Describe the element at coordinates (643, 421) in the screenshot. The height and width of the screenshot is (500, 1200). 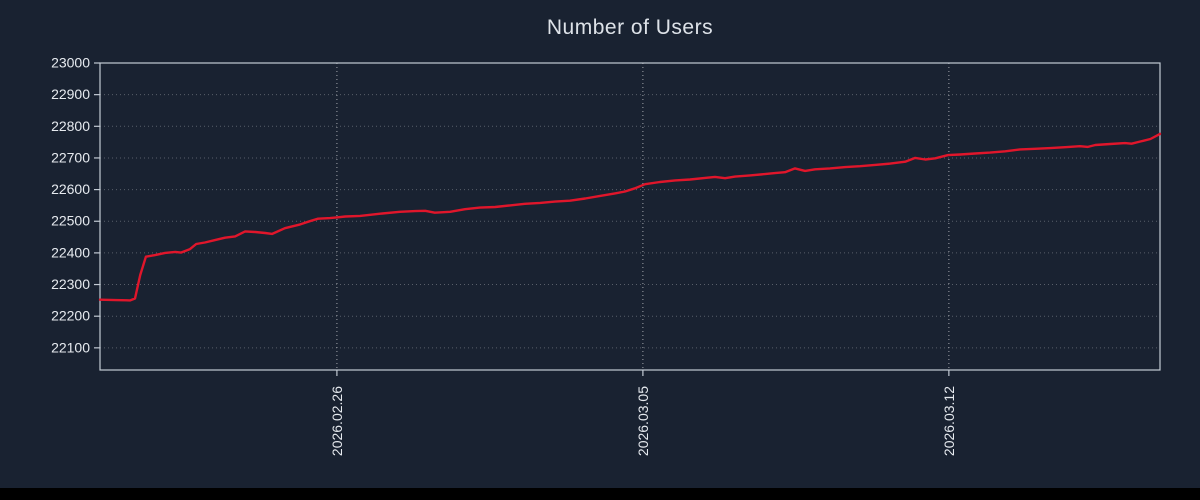
I see `x-tick-label: 2026.03.05` at that location.